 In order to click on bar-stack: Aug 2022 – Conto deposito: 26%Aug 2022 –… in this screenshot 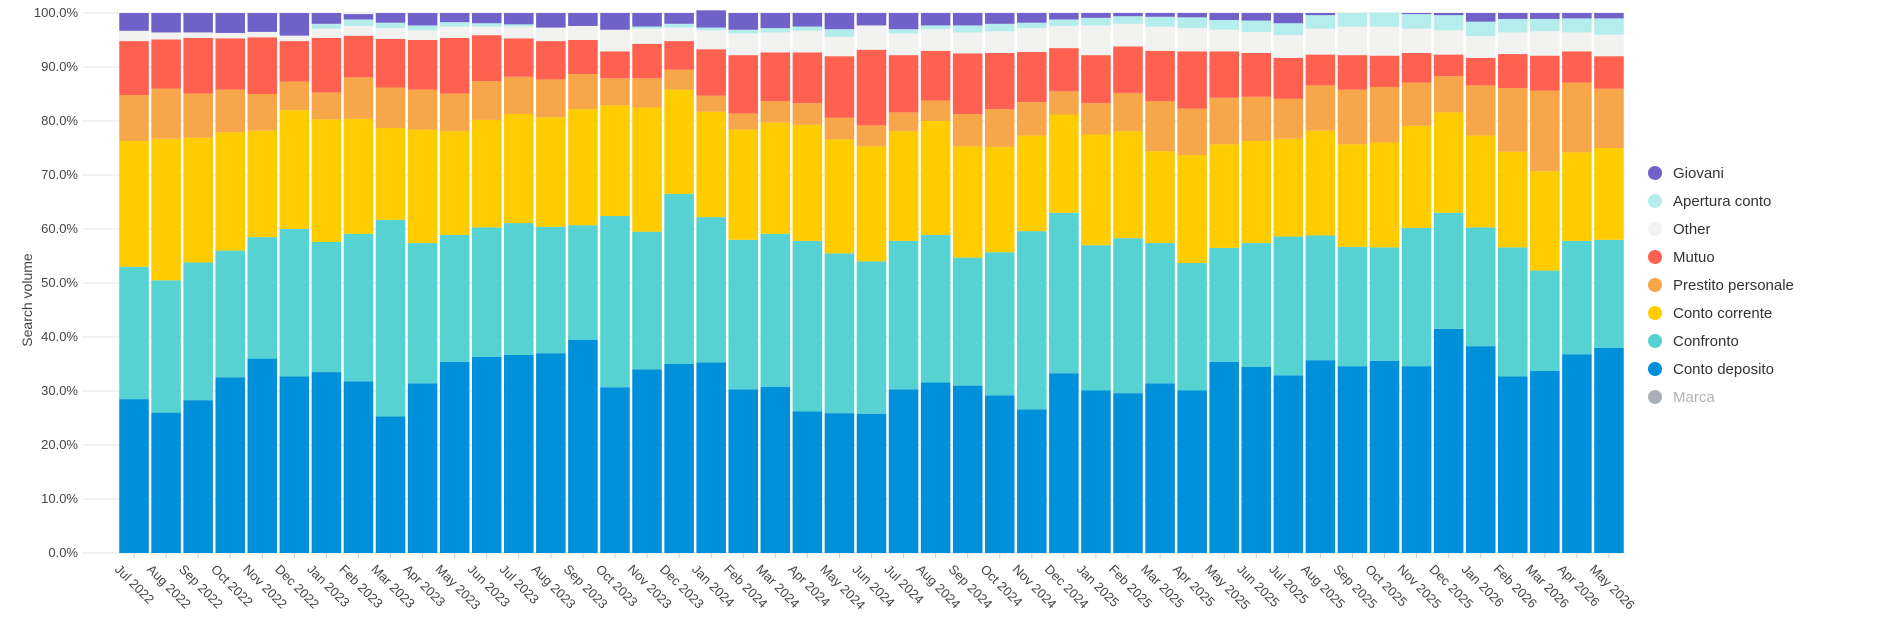, I will do `click(166, 283)`.